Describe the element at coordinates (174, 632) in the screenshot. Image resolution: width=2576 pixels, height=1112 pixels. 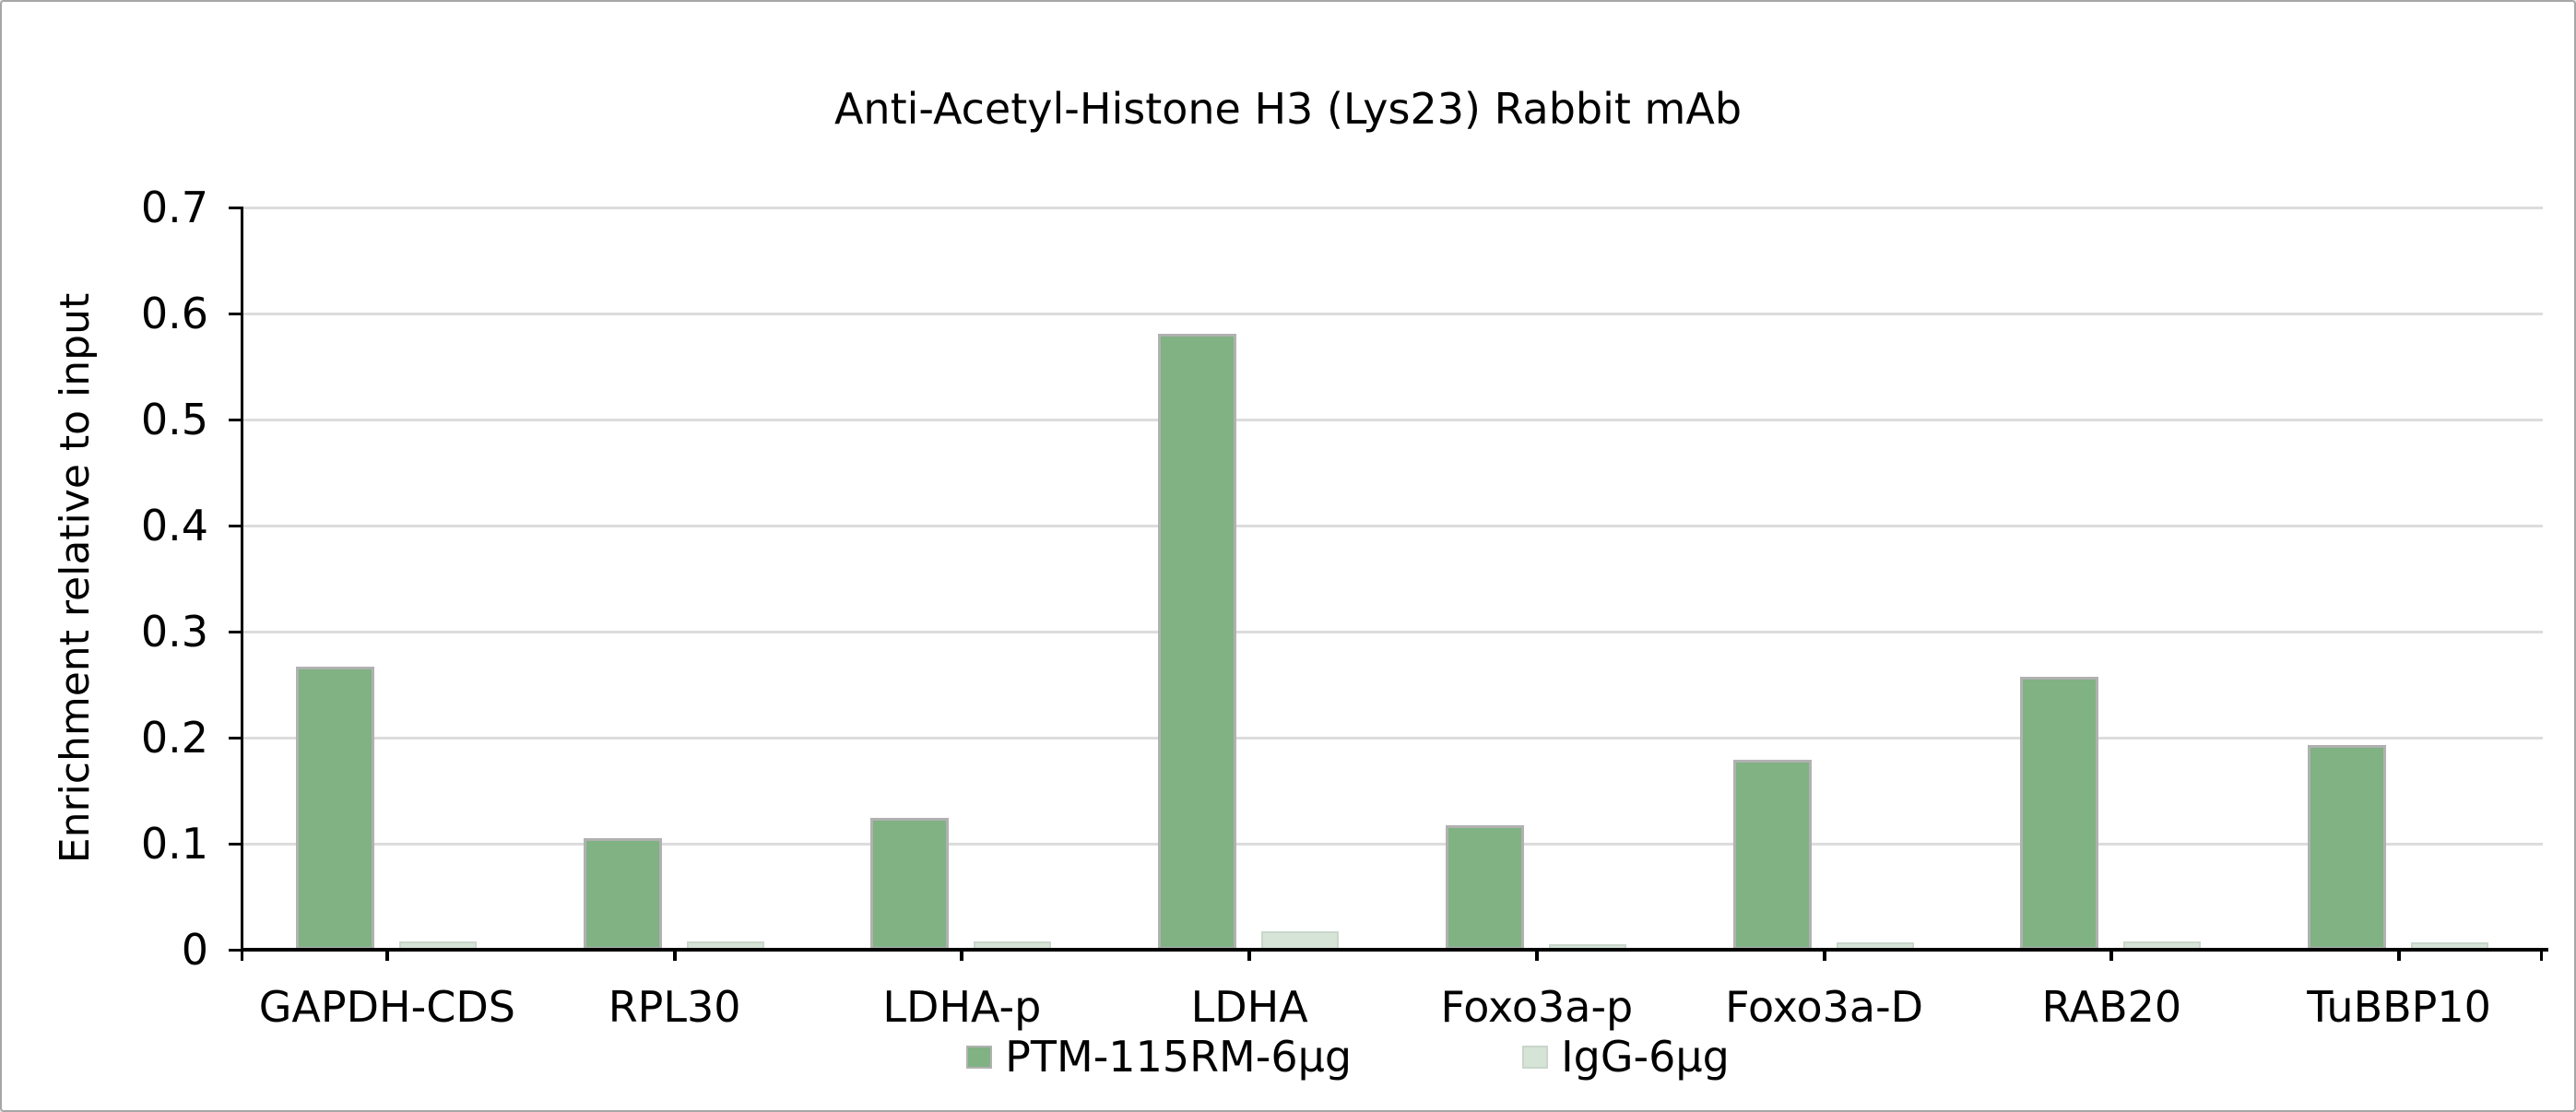
I see `y-tick-label: 0.3` at that location.